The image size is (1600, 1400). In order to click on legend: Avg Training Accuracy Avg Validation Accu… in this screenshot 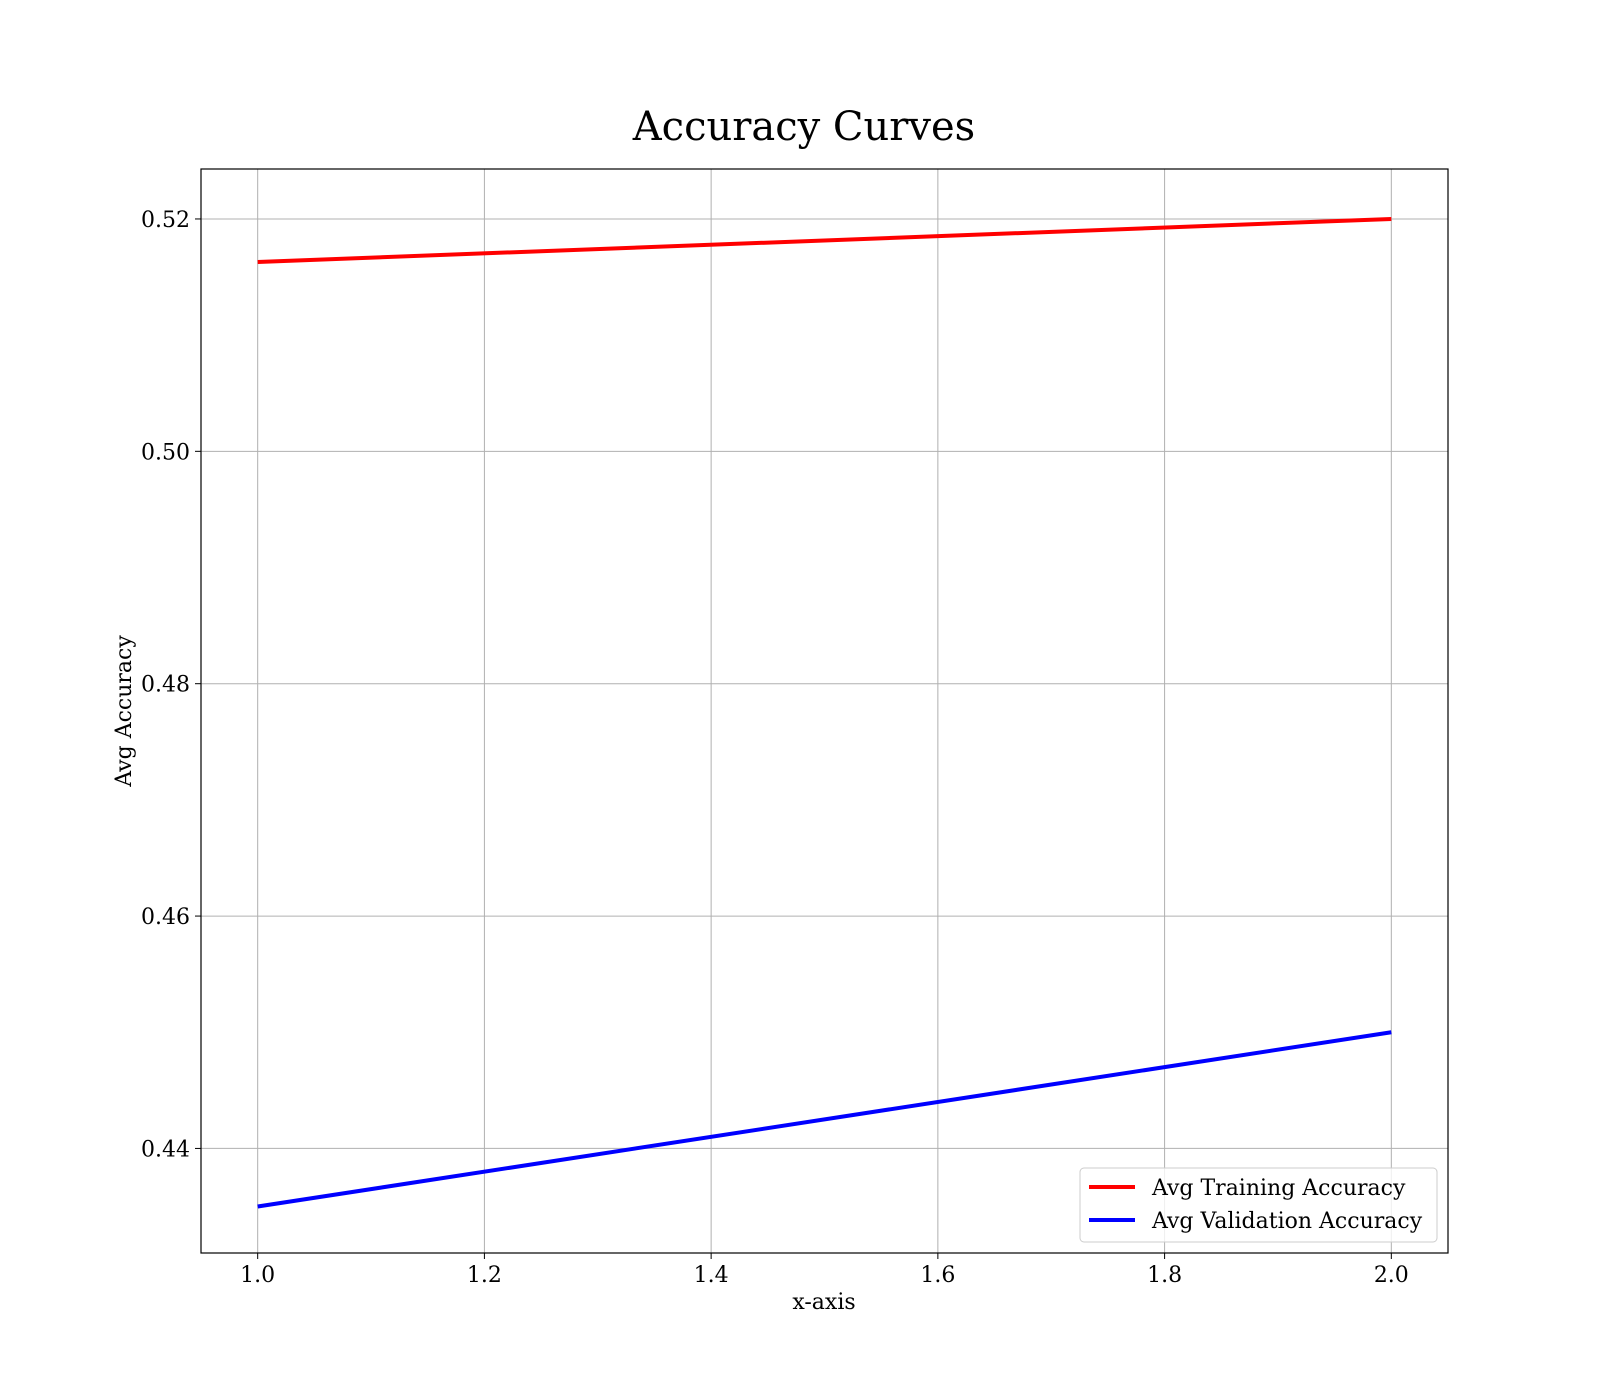, I will do `click(1258, 1205)`.